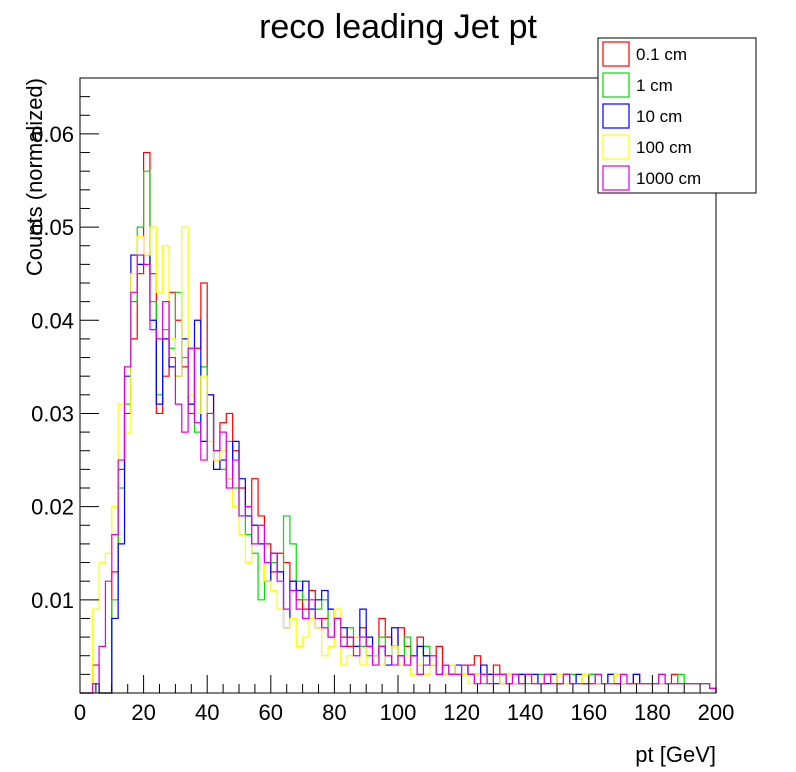 The height and width of the screenshot is (772, 796). I want to click on legend-label: 1 cm, so click(654, 85).